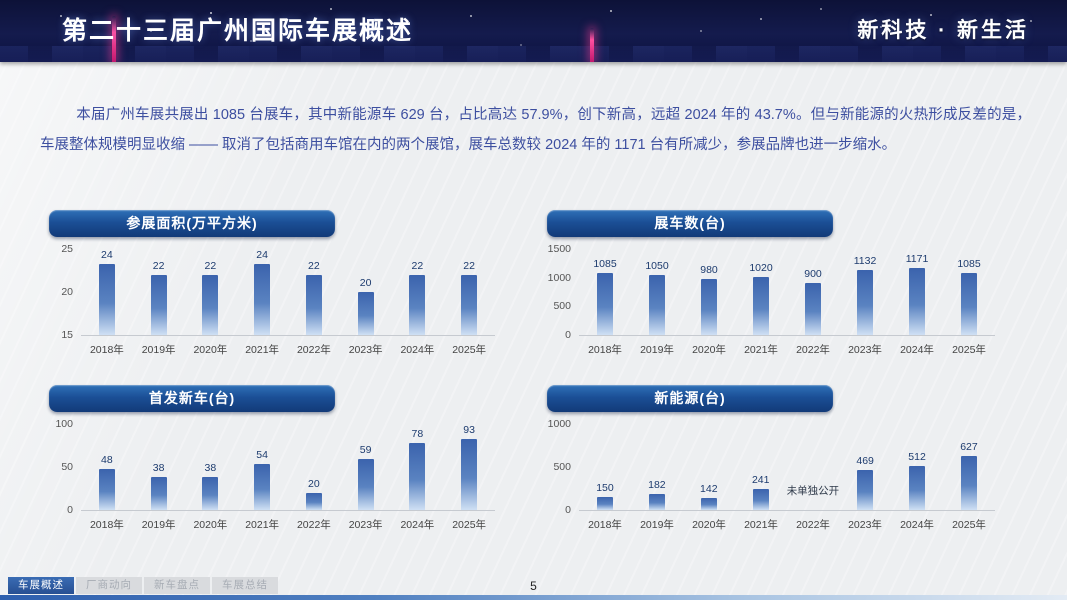 The height and width of the screenshot is (600, 1067). What do you see at coordinates (657, 525) in the screenshot?
I see `x-axis-label: 2019年` at bounding box center [657, 525].